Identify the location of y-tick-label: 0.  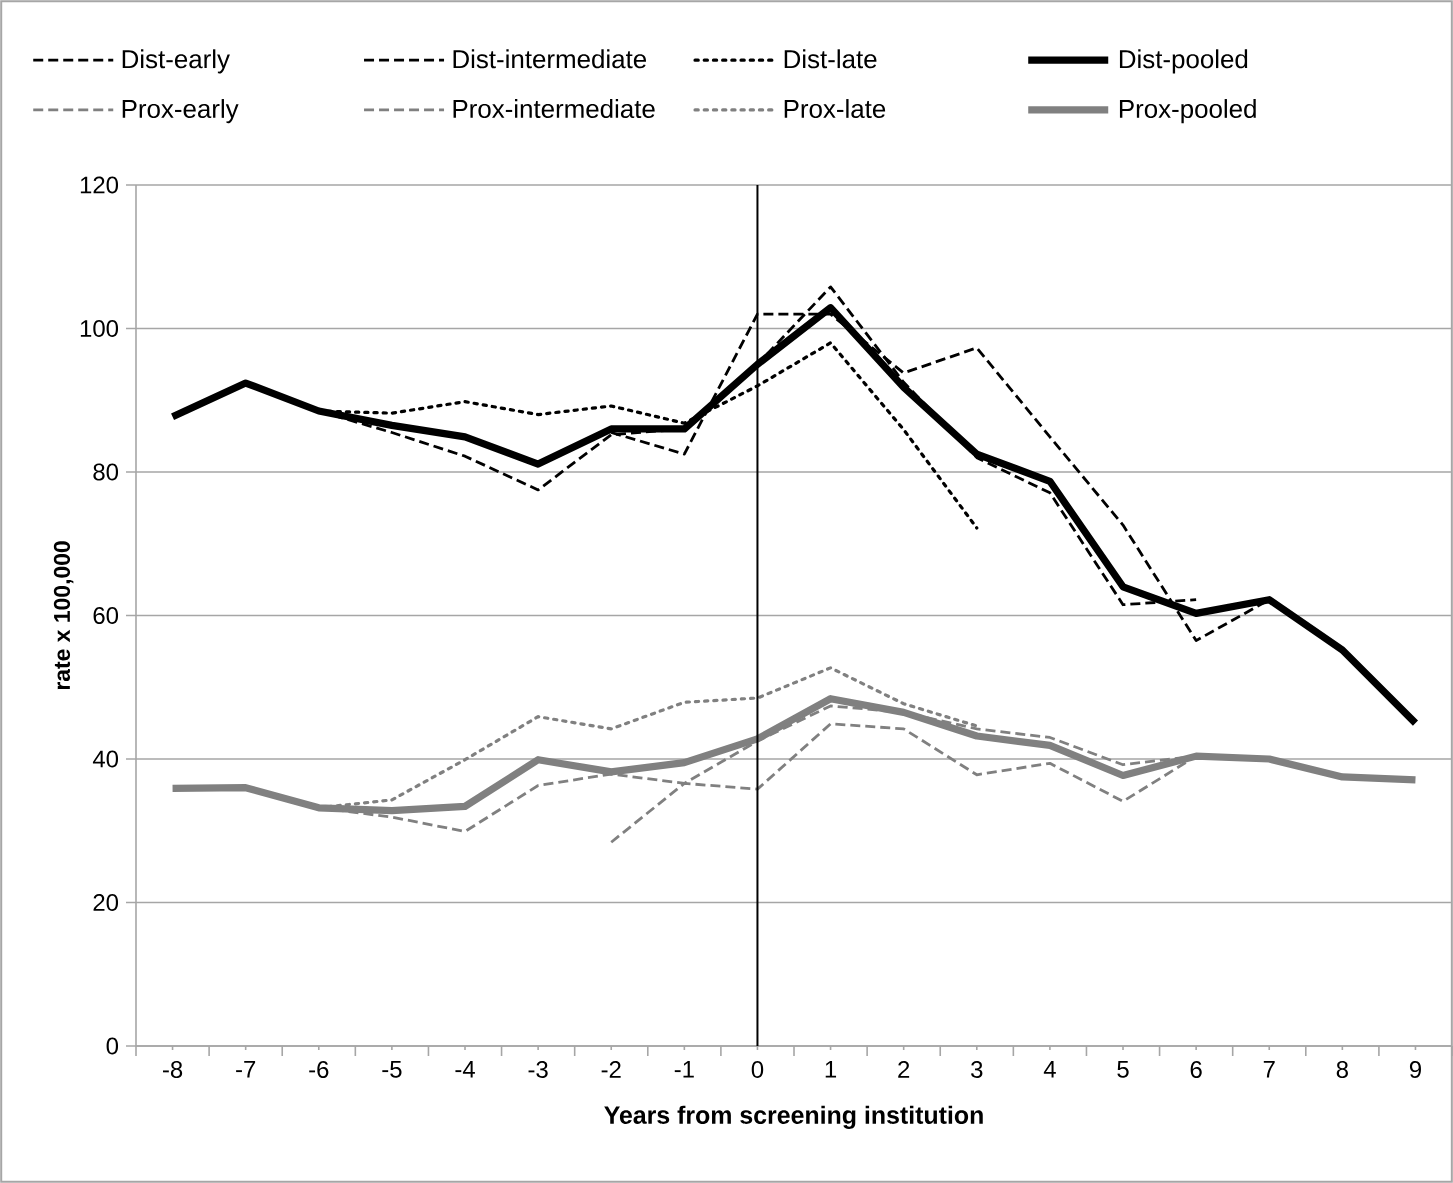
(112, 1046).